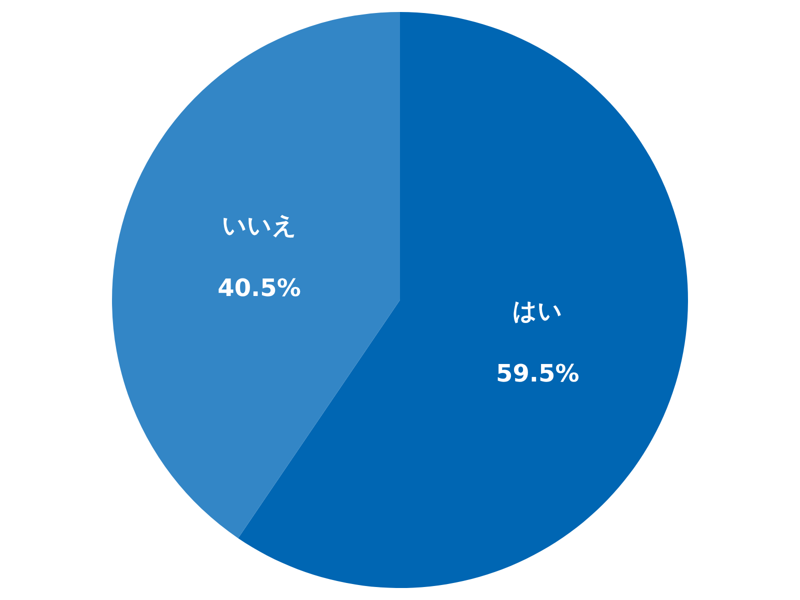 The height and width of the screenshot is (600, 800). I want to click on slice-label: はい, so click(537, 311).